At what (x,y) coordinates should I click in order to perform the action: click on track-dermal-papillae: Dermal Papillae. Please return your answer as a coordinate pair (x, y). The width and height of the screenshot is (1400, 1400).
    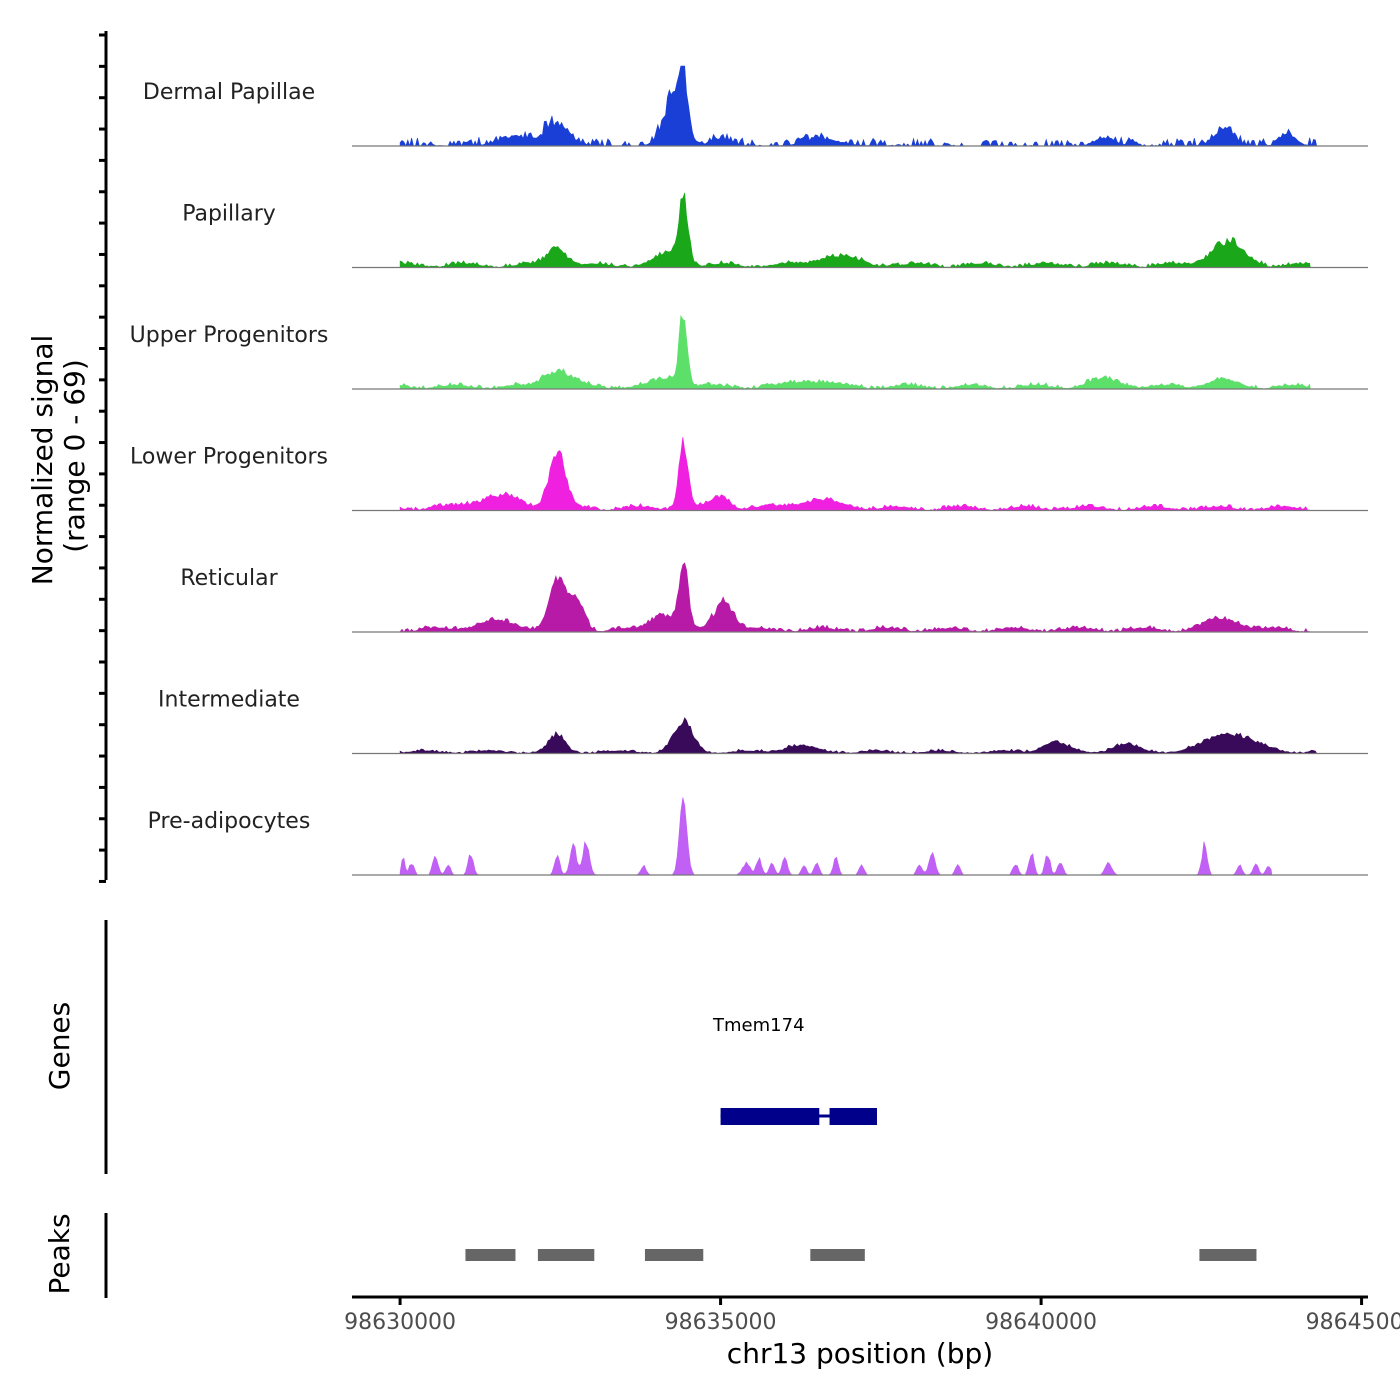
    Looking at the image, I should click on (755, 106).